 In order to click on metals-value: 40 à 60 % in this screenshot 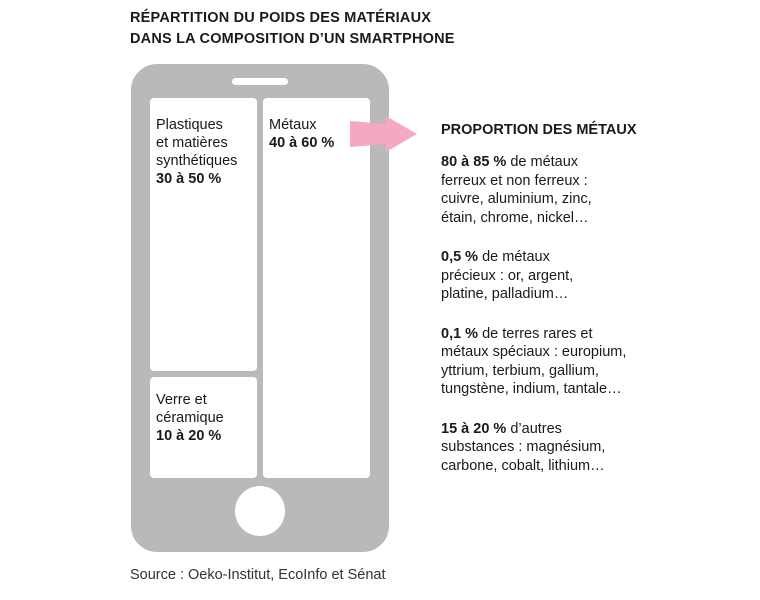, I will do `click(302, 143)`.